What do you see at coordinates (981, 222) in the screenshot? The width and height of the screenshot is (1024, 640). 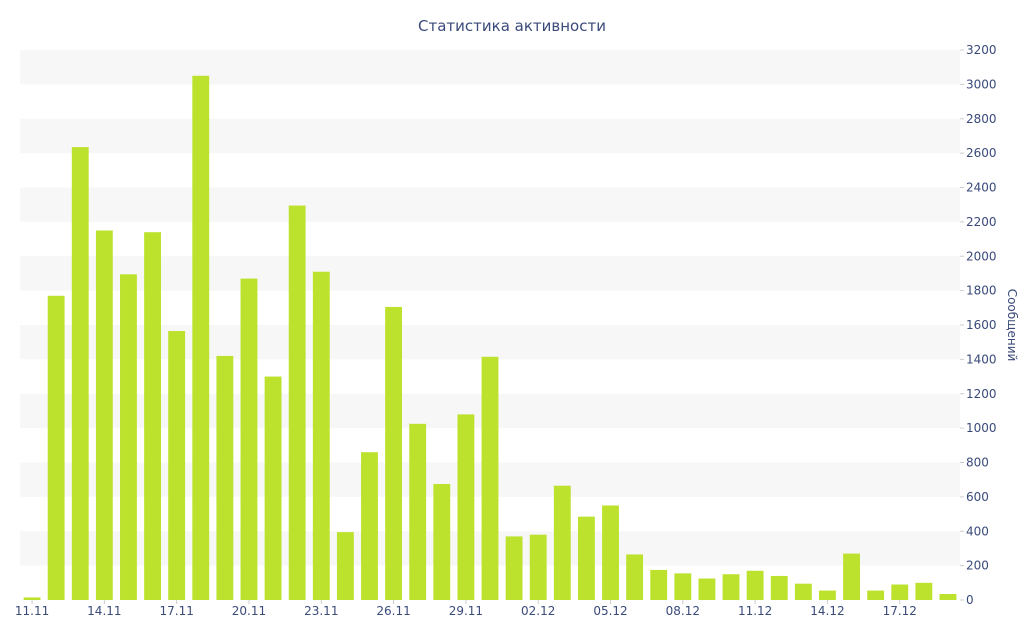 I see `y-tick-label: 2200` at bounding box center [981, 222].